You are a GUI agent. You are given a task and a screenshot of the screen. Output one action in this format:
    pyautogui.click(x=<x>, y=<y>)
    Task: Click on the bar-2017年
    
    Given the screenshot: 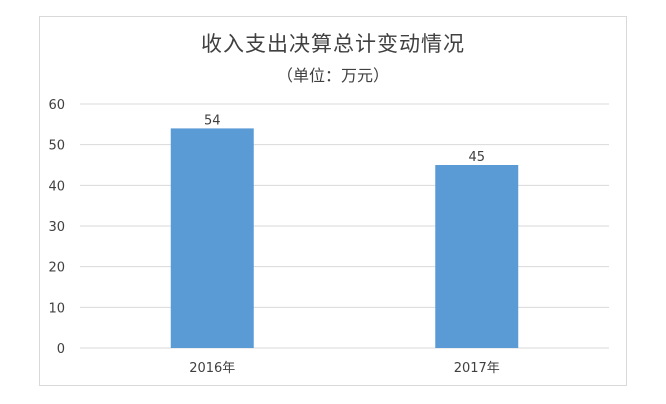 What is the action you would take?
    pyautogui.click(x=477, y=256)
    